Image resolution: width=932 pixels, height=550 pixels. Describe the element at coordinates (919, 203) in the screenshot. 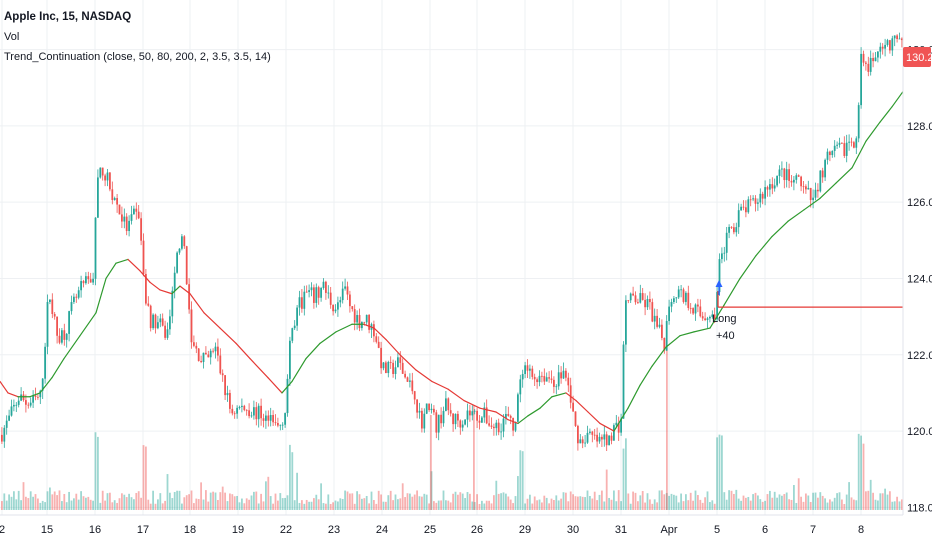

I see `price-tick-label: 126.00` at that location.